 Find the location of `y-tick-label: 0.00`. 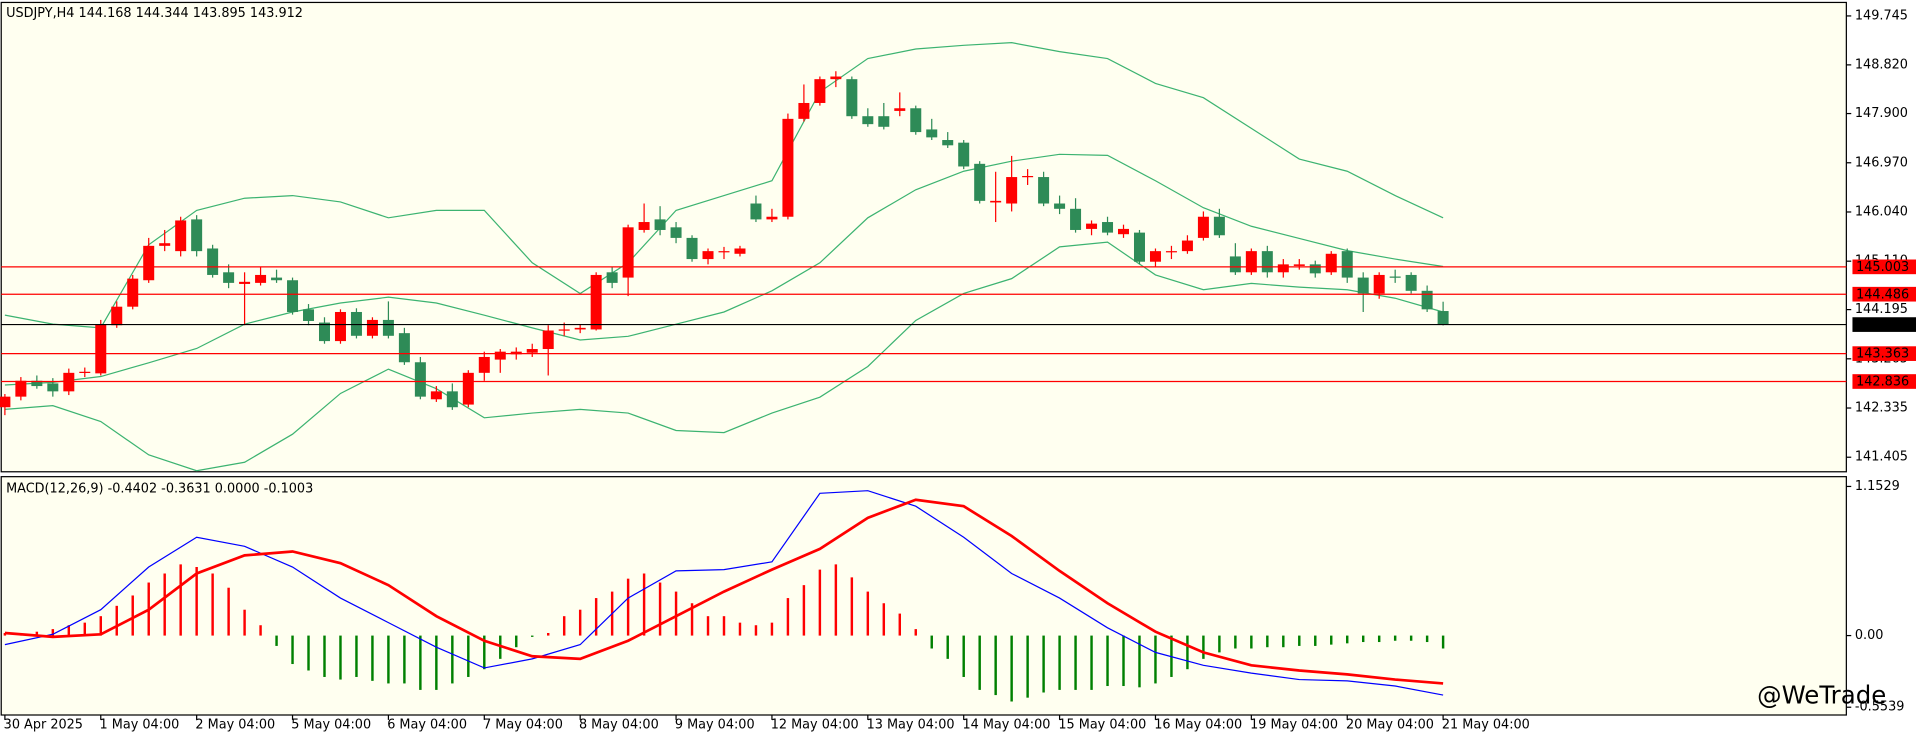

y-tick-label: 0.00 is located at coordinates (1869, 635).